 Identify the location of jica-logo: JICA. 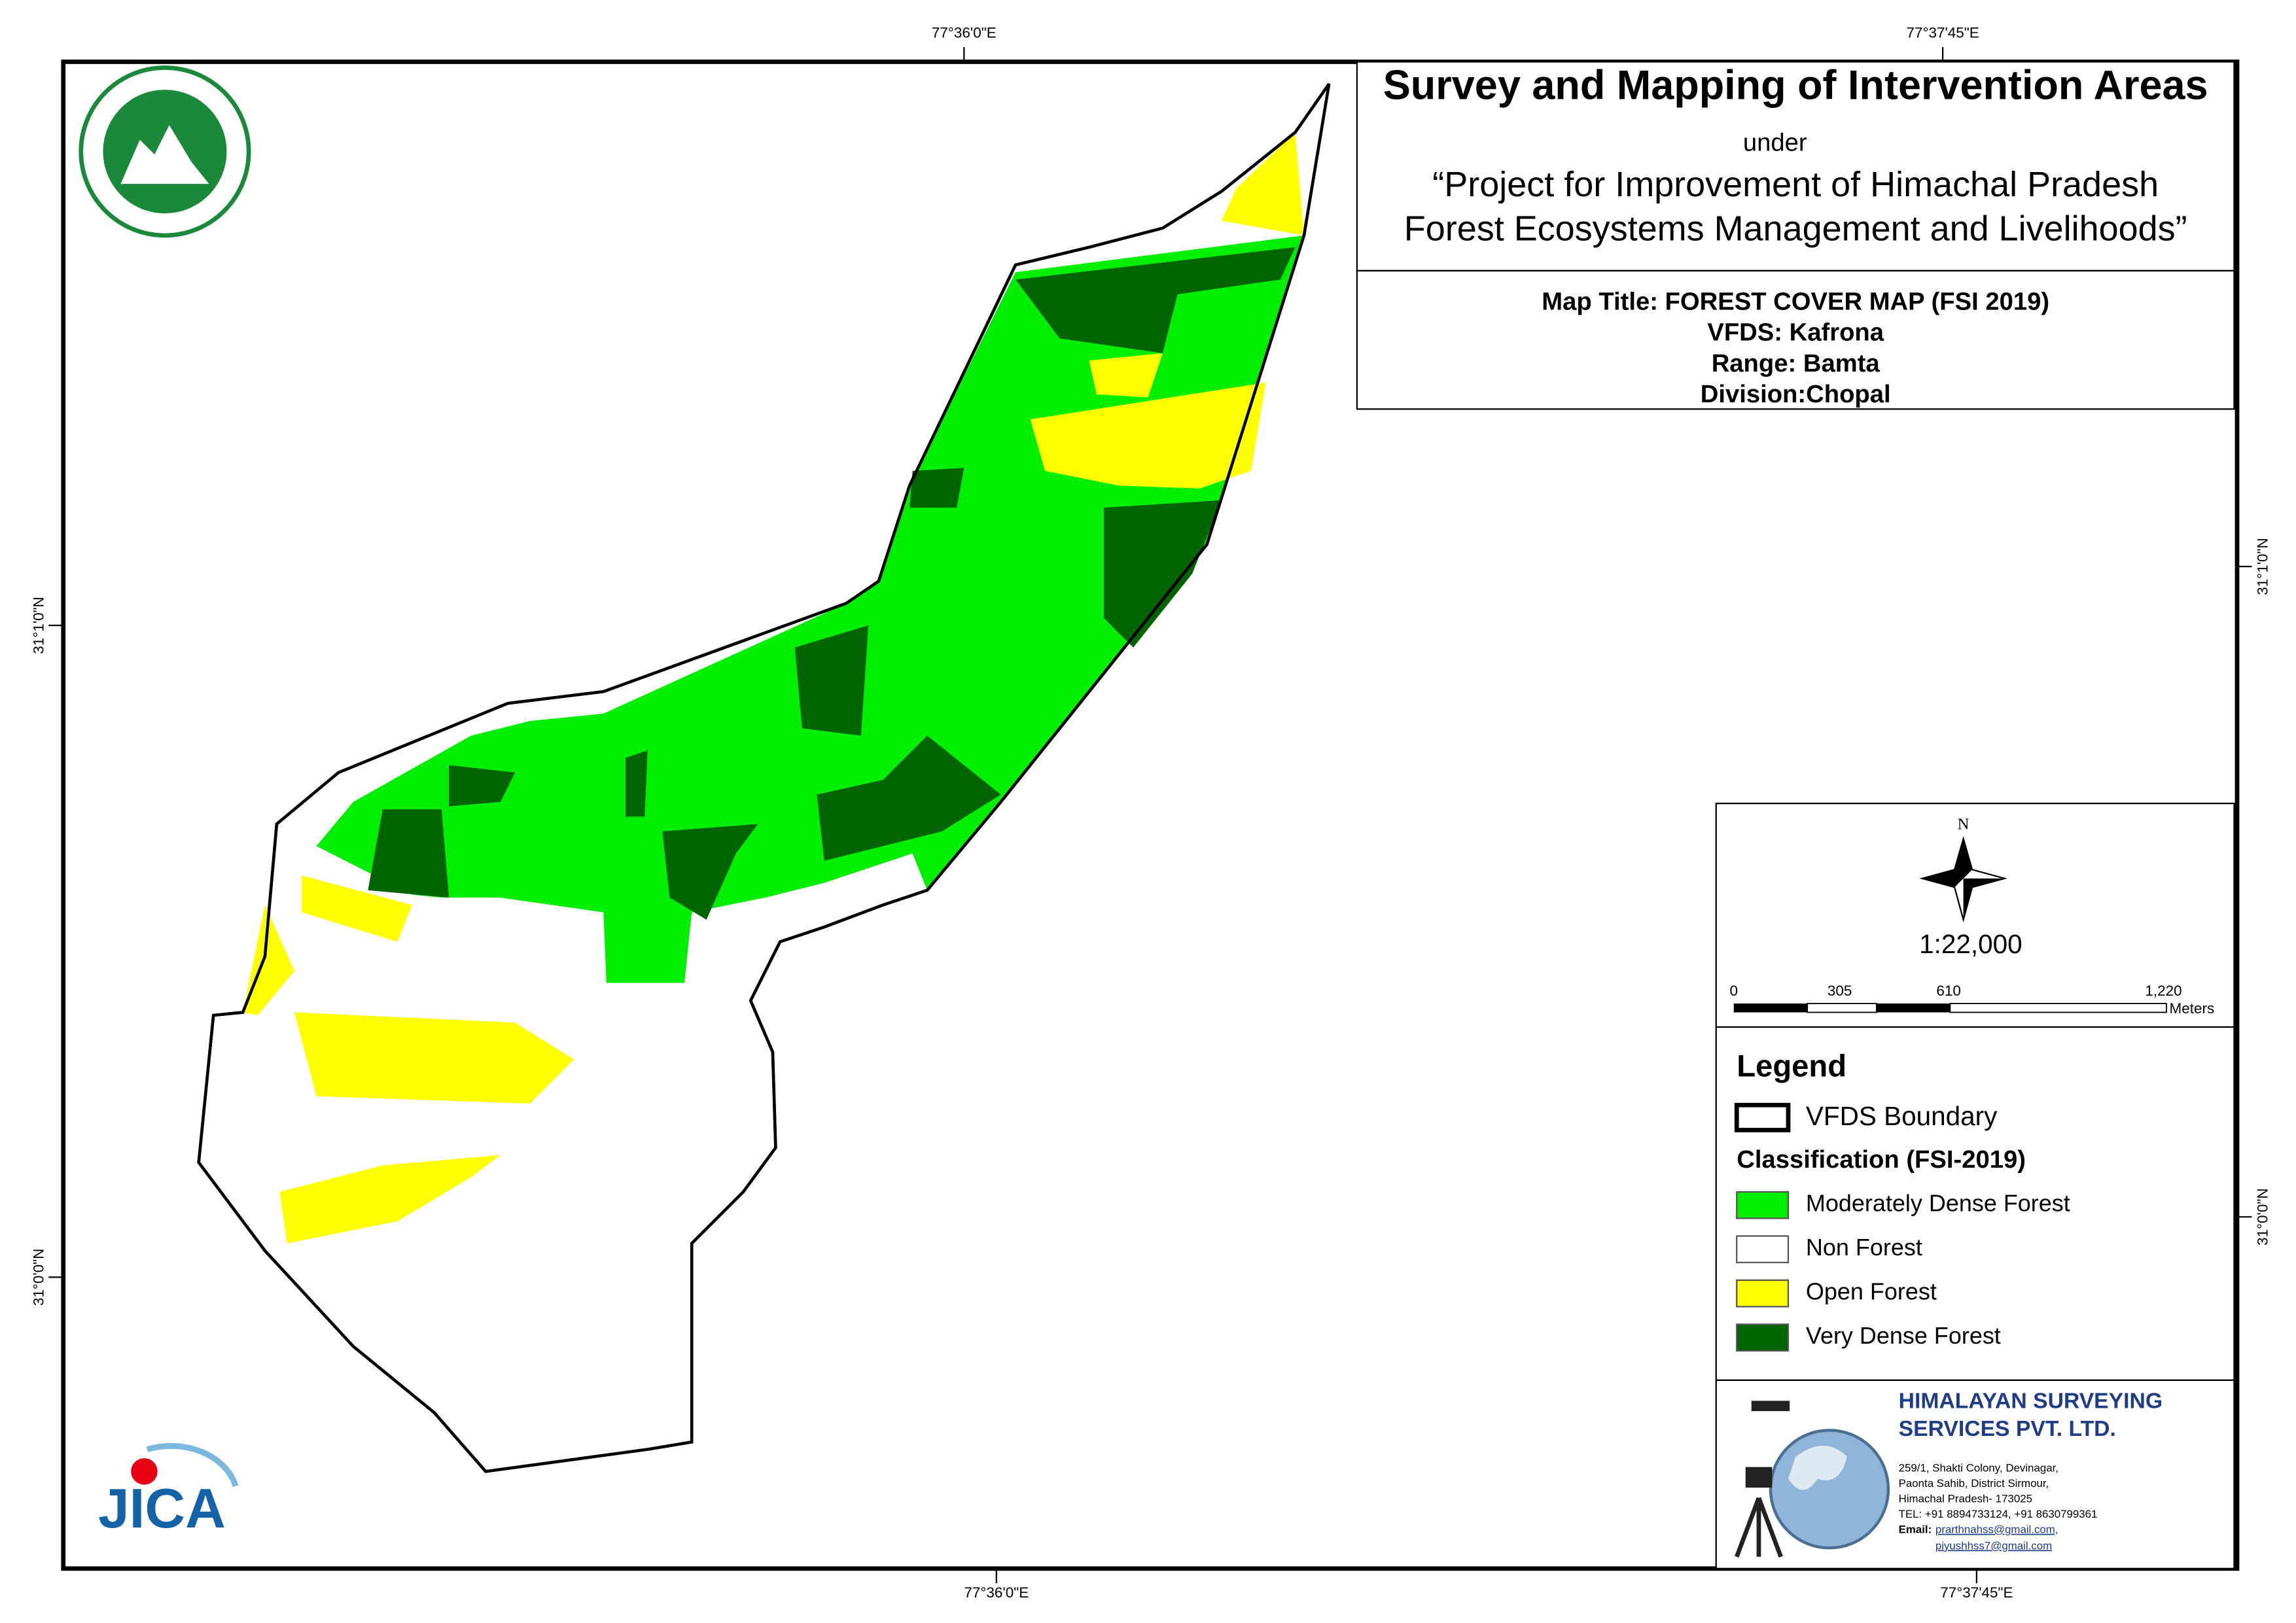
(168, 1491).